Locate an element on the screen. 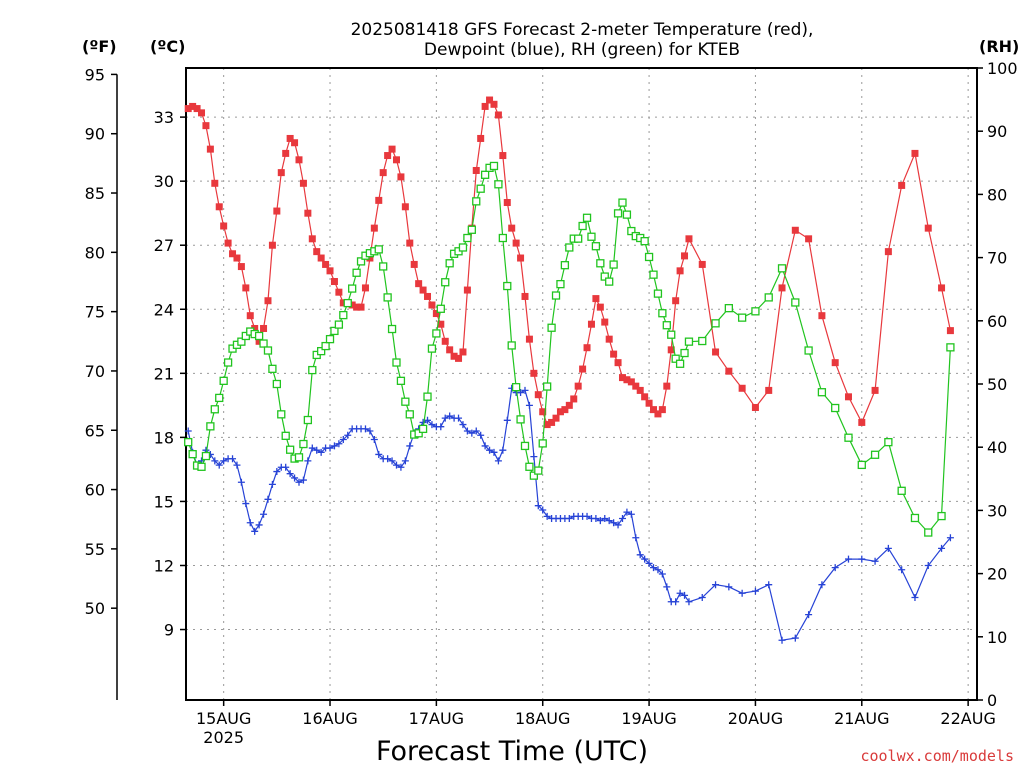 The width and height of the screenshot is (1024, 768). x-tick-label: 15AUG is located at coordinates (223, 718).